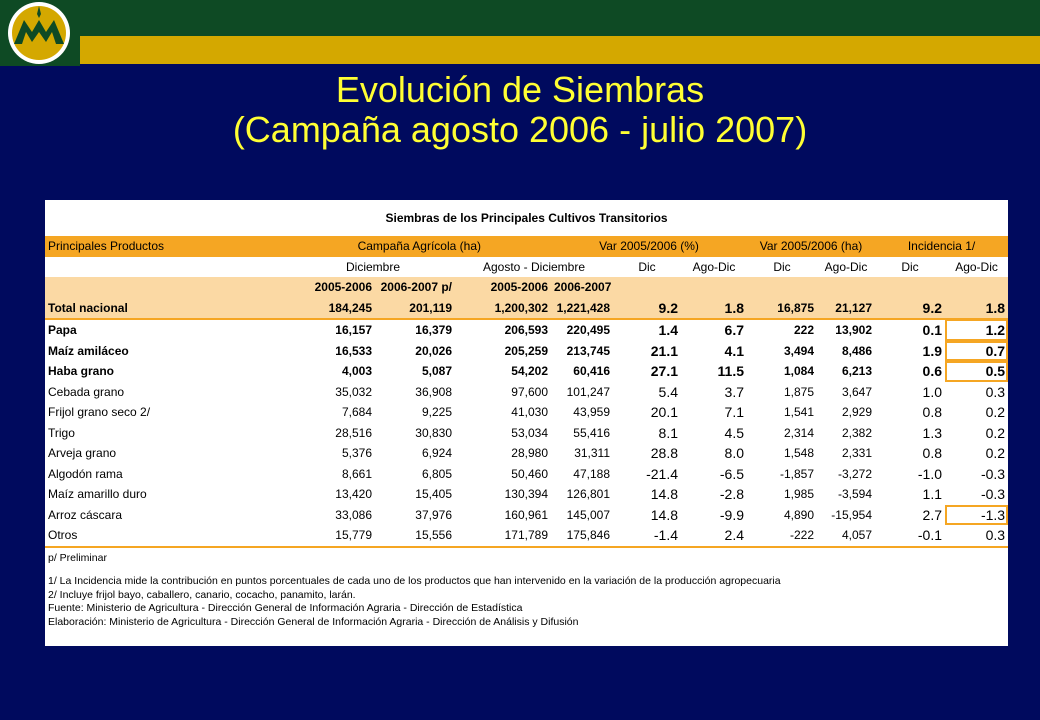 The width and height of the screenshot is (1040, 720). I want to click on table-cell: 4.1, so click(734, 350).